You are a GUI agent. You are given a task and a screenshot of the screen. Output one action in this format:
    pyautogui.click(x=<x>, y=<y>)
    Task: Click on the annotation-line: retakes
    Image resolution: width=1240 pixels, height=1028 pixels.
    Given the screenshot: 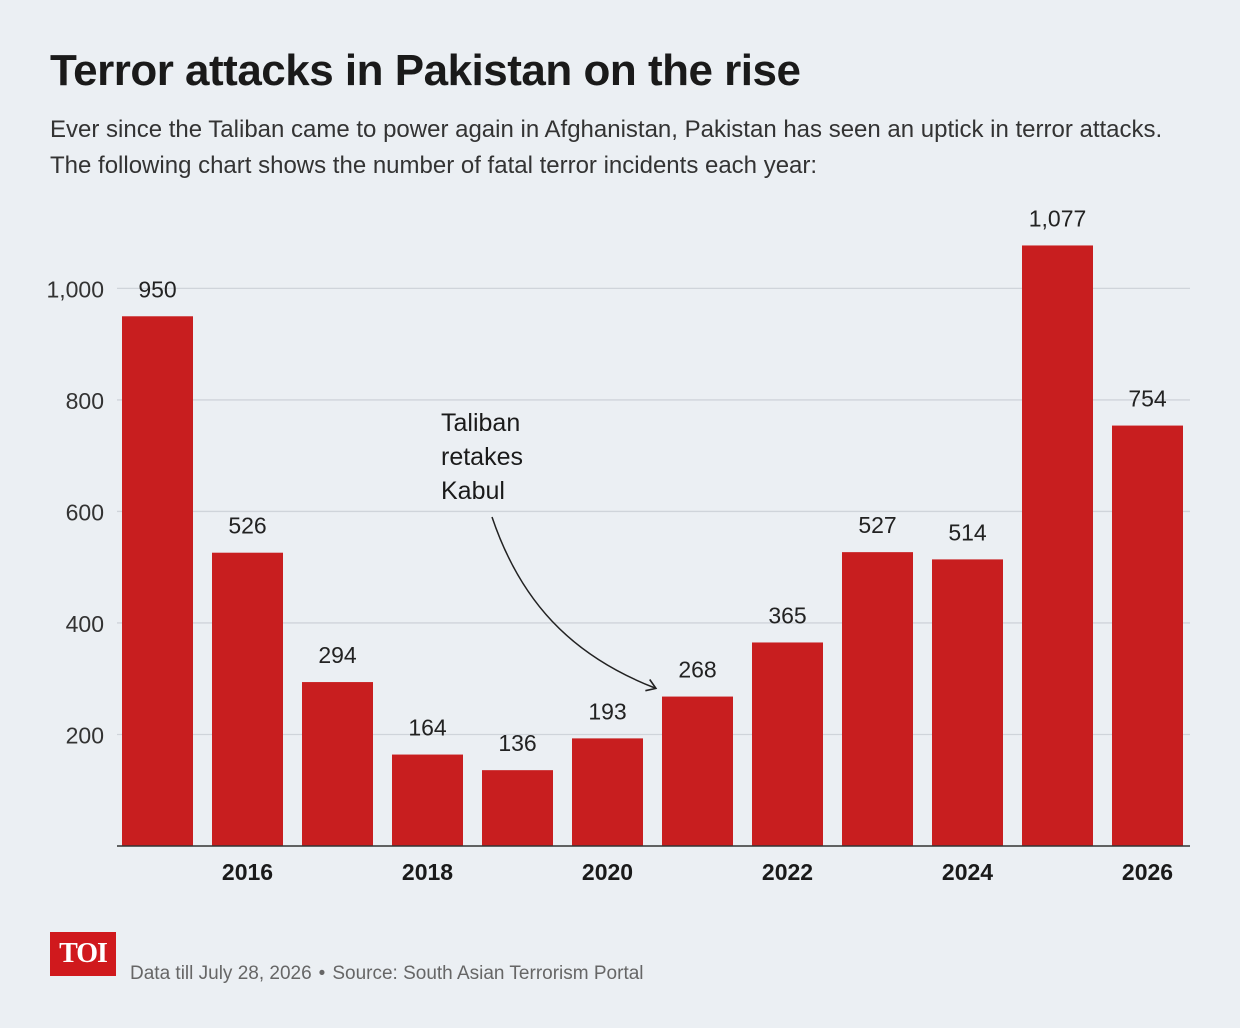 What is the action you would take?
    pyautogui.click(x=482, y=457)
    